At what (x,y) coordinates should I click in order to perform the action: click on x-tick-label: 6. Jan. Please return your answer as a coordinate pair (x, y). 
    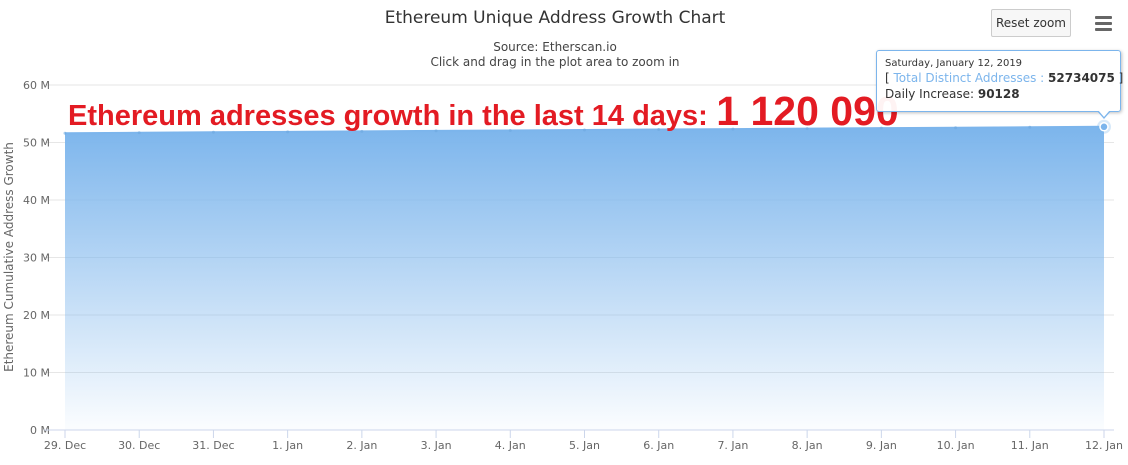
    Looking at the image, I should click on (658, 445).